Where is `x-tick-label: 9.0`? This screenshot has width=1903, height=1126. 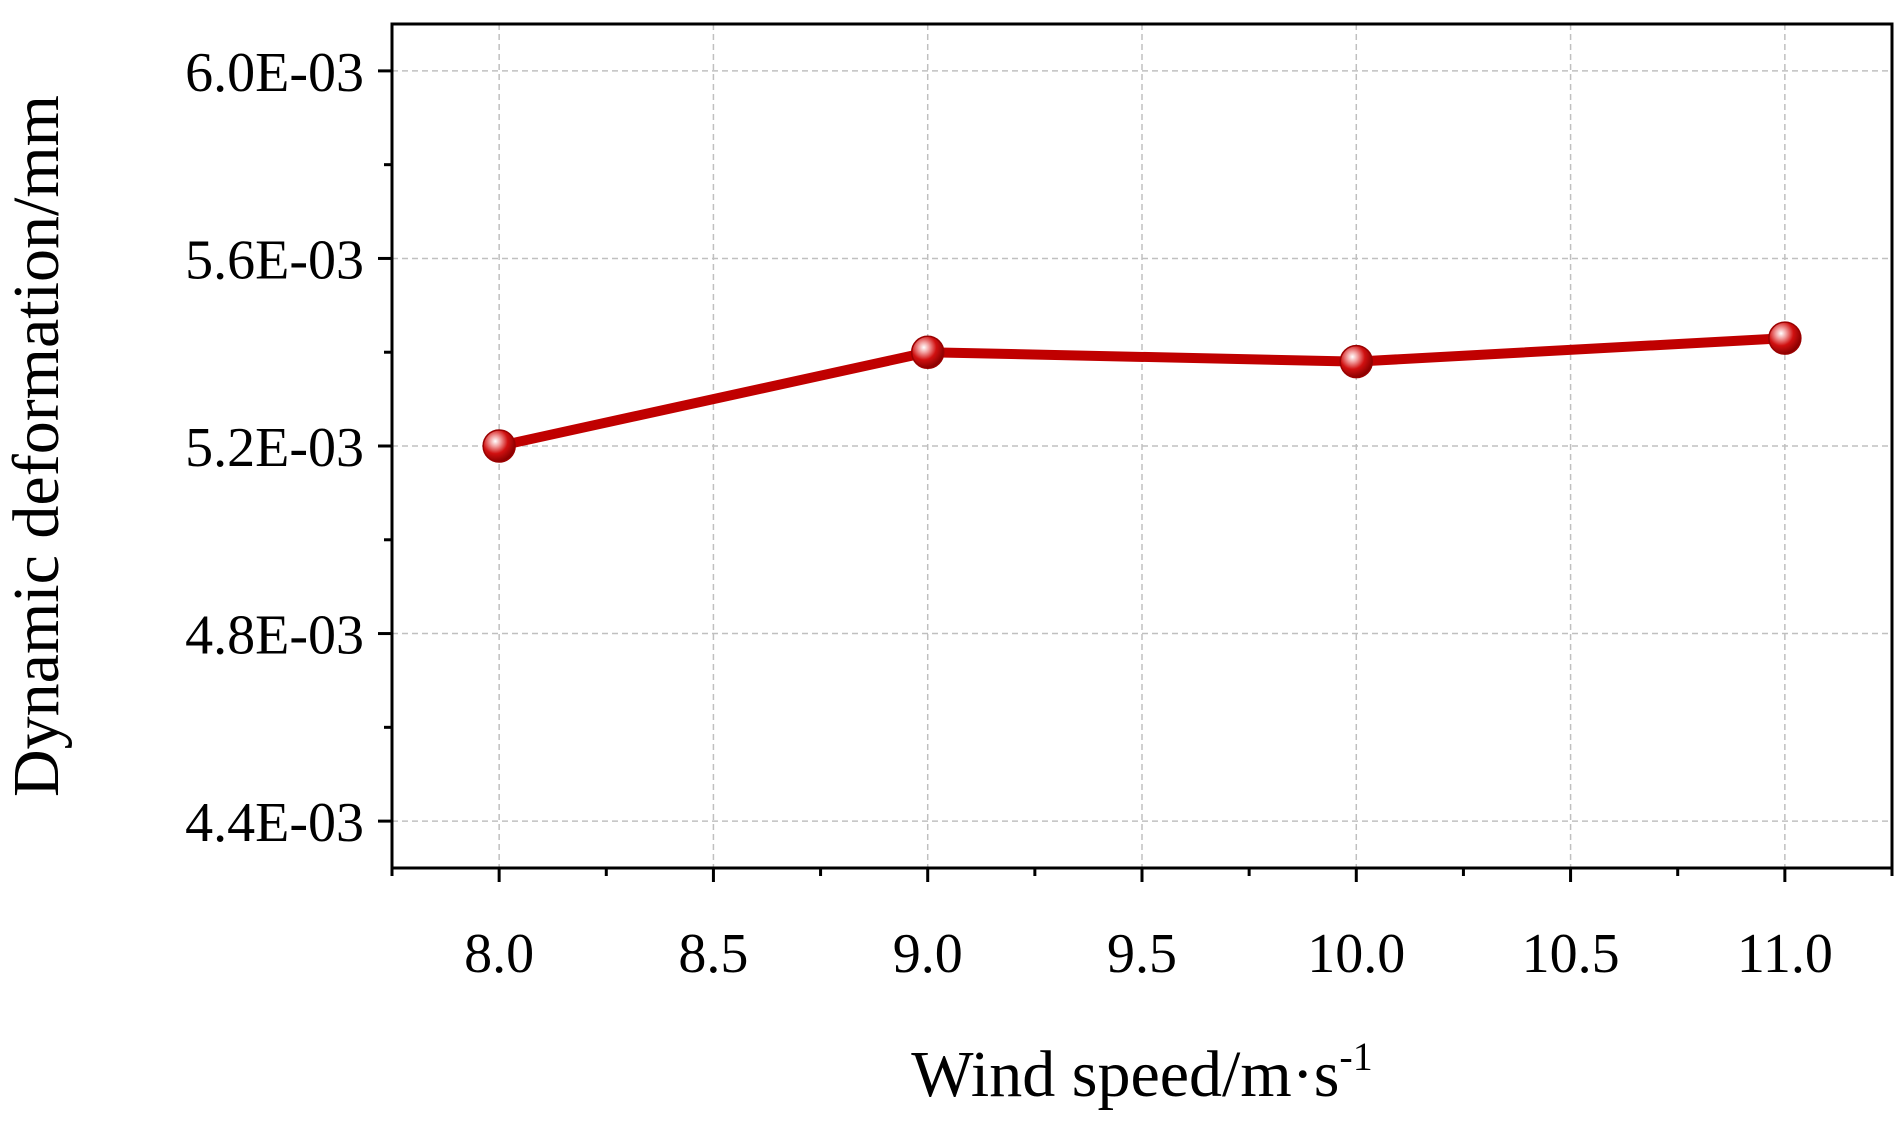 x-tick-label: 9.0 is located at coordinates (928, 954).